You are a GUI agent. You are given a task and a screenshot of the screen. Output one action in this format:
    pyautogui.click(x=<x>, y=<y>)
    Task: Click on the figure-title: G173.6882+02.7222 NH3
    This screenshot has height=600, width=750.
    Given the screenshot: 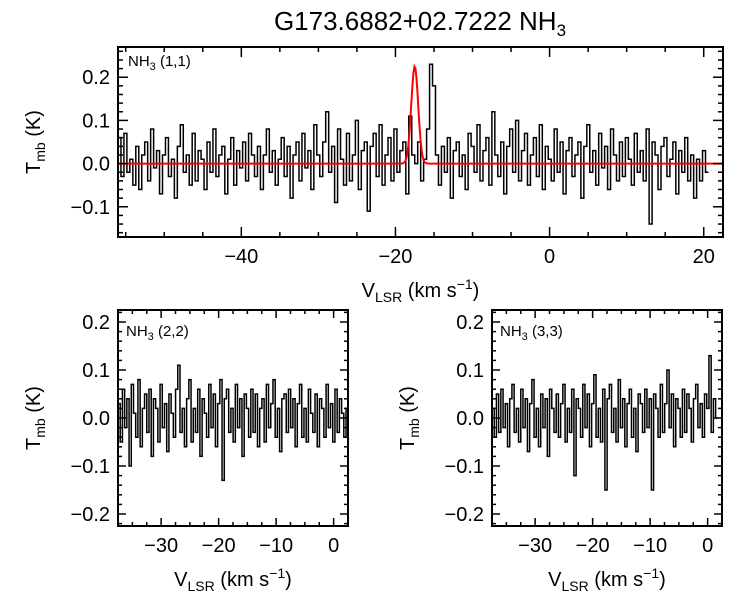 What is the action you would take?
    pyautogui.click(x=420, y=23)
    